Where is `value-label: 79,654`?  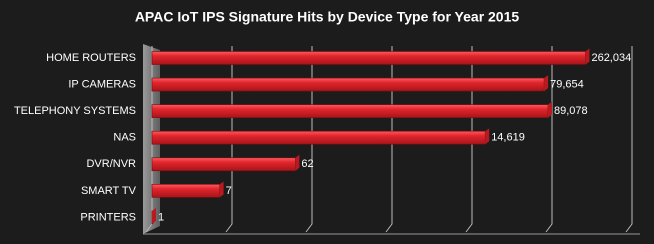 value-label: 79,654 is located at coordinates (567, 84).